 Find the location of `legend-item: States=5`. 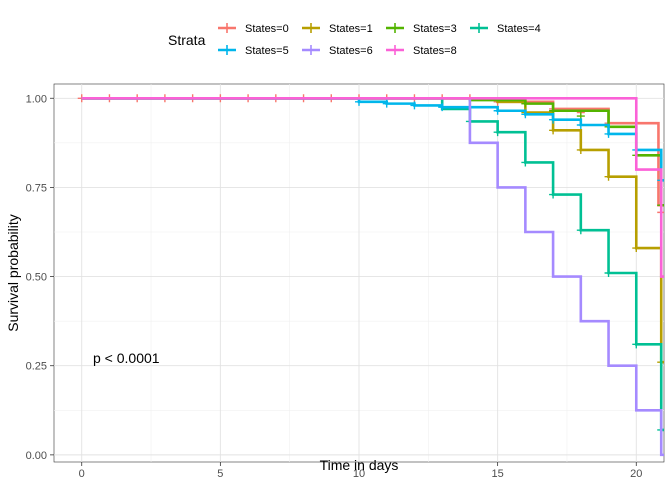

legend-item: States=5 is located at coordinates (253, 51).